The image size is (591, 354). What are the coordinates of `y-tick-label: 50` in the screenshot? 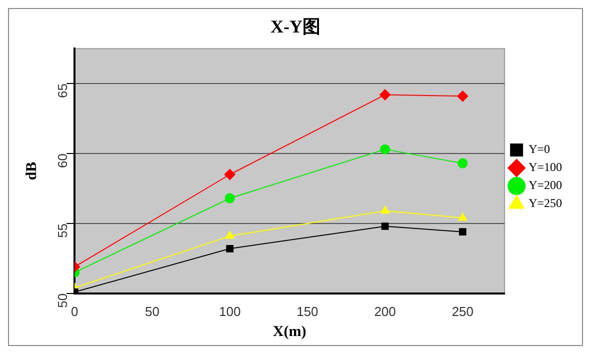 It's located at (62, 300).